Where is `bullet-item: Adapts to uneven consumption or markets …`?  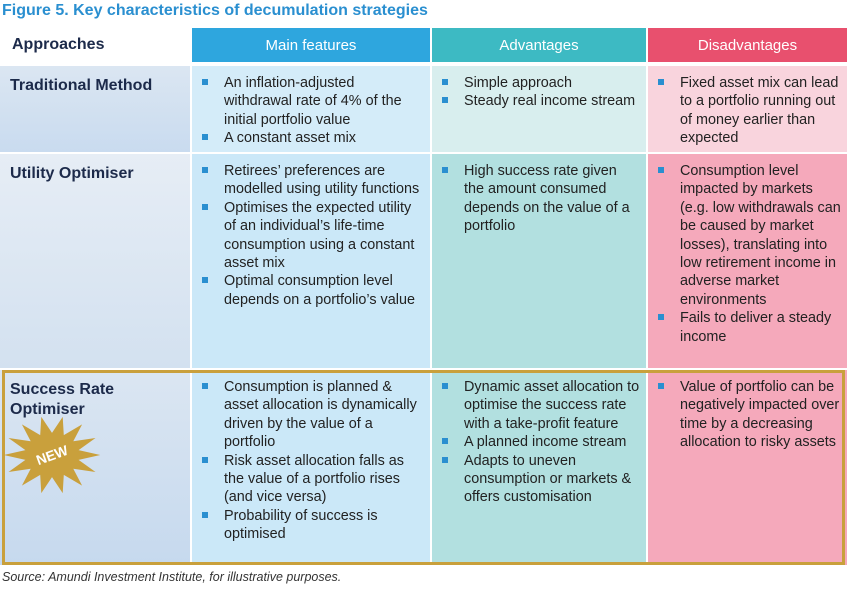
bullet-item: Adapts to uneven consumption or markets … is located at coordinates (536, 479).